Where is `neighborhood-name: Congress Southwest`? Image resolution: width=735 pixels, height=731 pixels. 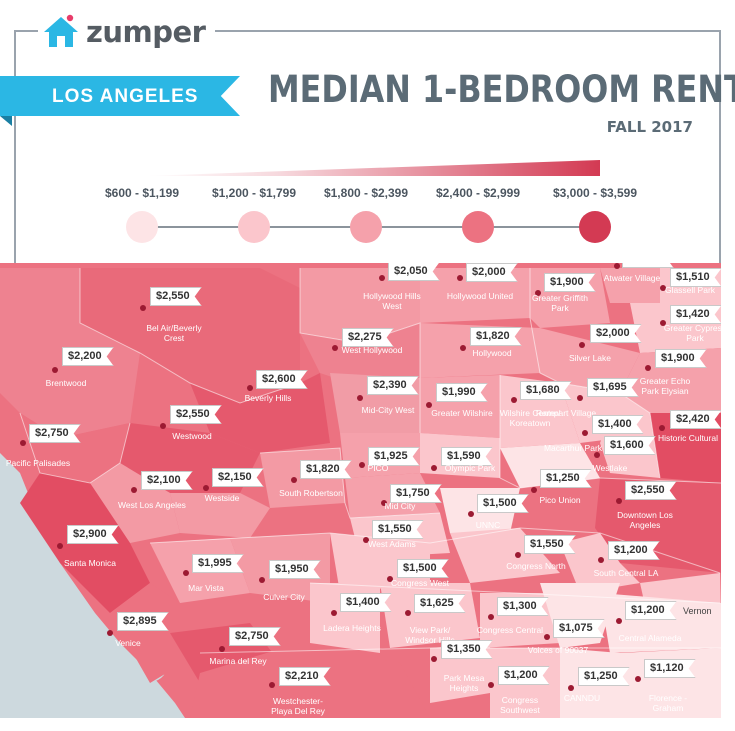
neighborhood-name: Congress Southwest is located at coordinates (520, 705).